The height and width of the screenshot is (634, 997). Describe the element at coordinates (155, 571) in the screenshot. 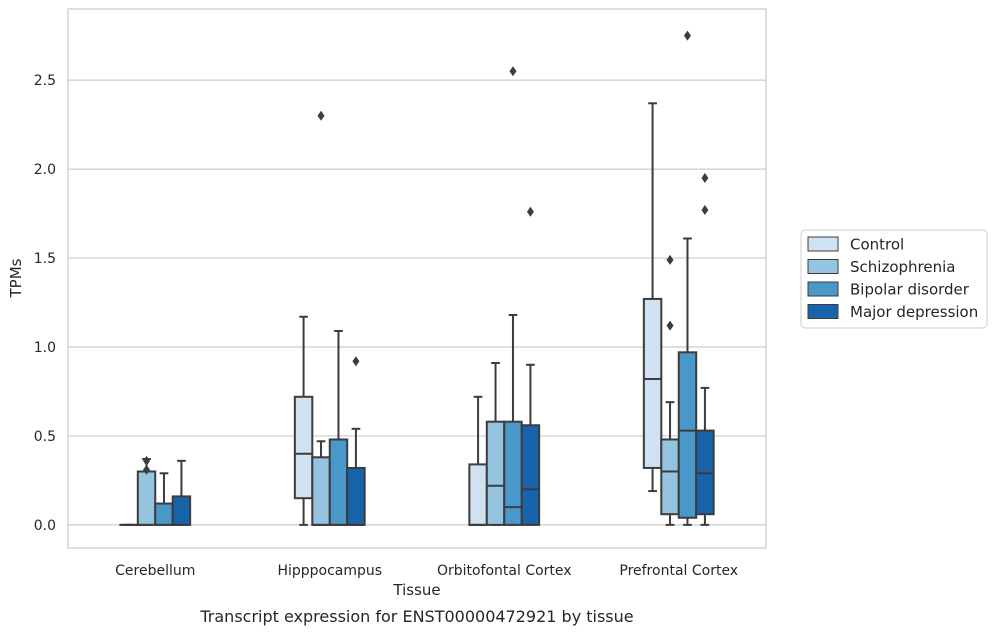

I see `x-tick-label: Cerebellum` at that location.